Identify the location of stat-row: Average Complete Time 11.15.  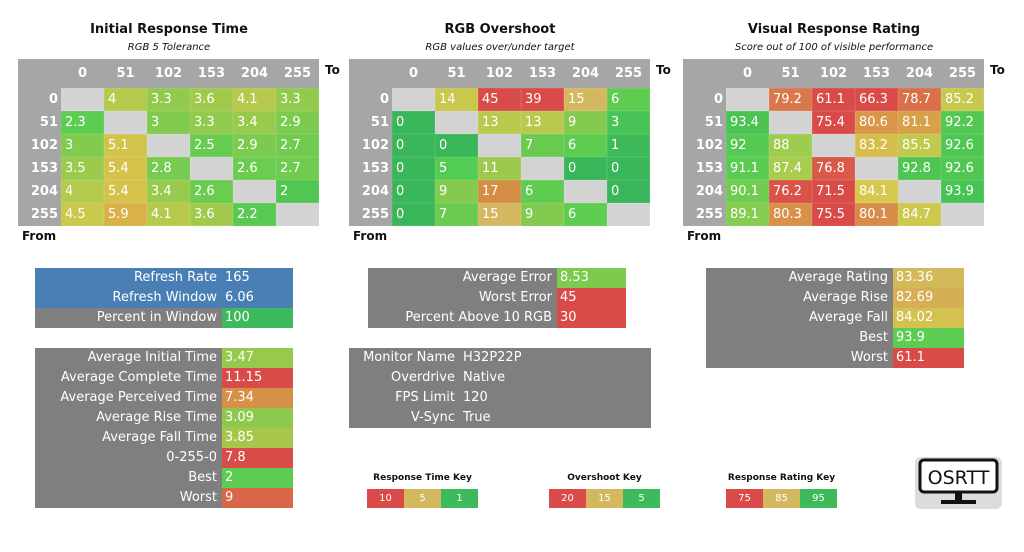
(164, 378).